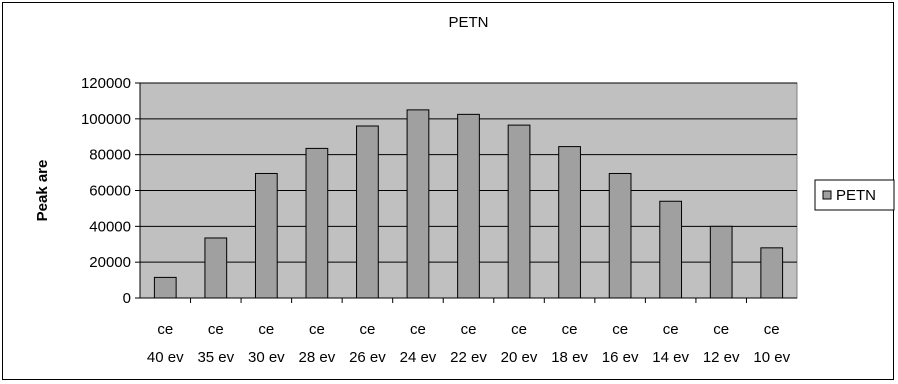  Describe the element at coordinates (106, 119) in the screenshot. I see `y-tick-label: 100000` at that location.